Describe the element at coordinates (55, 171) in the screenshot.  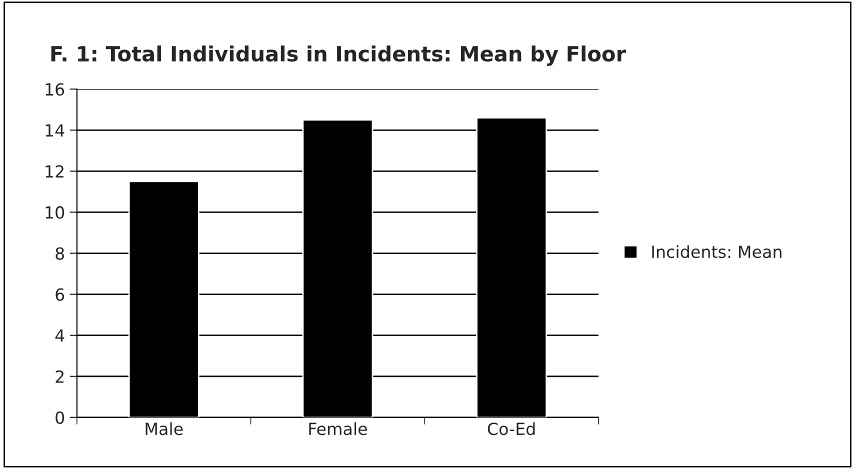
I see `y-tick-label: 12` at that location.